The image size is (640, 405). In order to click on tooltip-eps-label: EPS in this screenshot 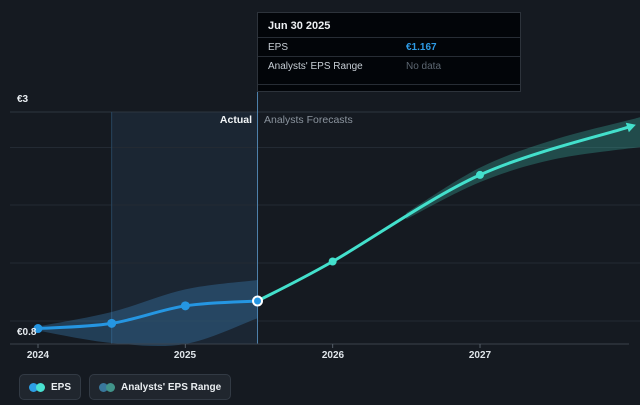, I will do `click(278, 47)`.